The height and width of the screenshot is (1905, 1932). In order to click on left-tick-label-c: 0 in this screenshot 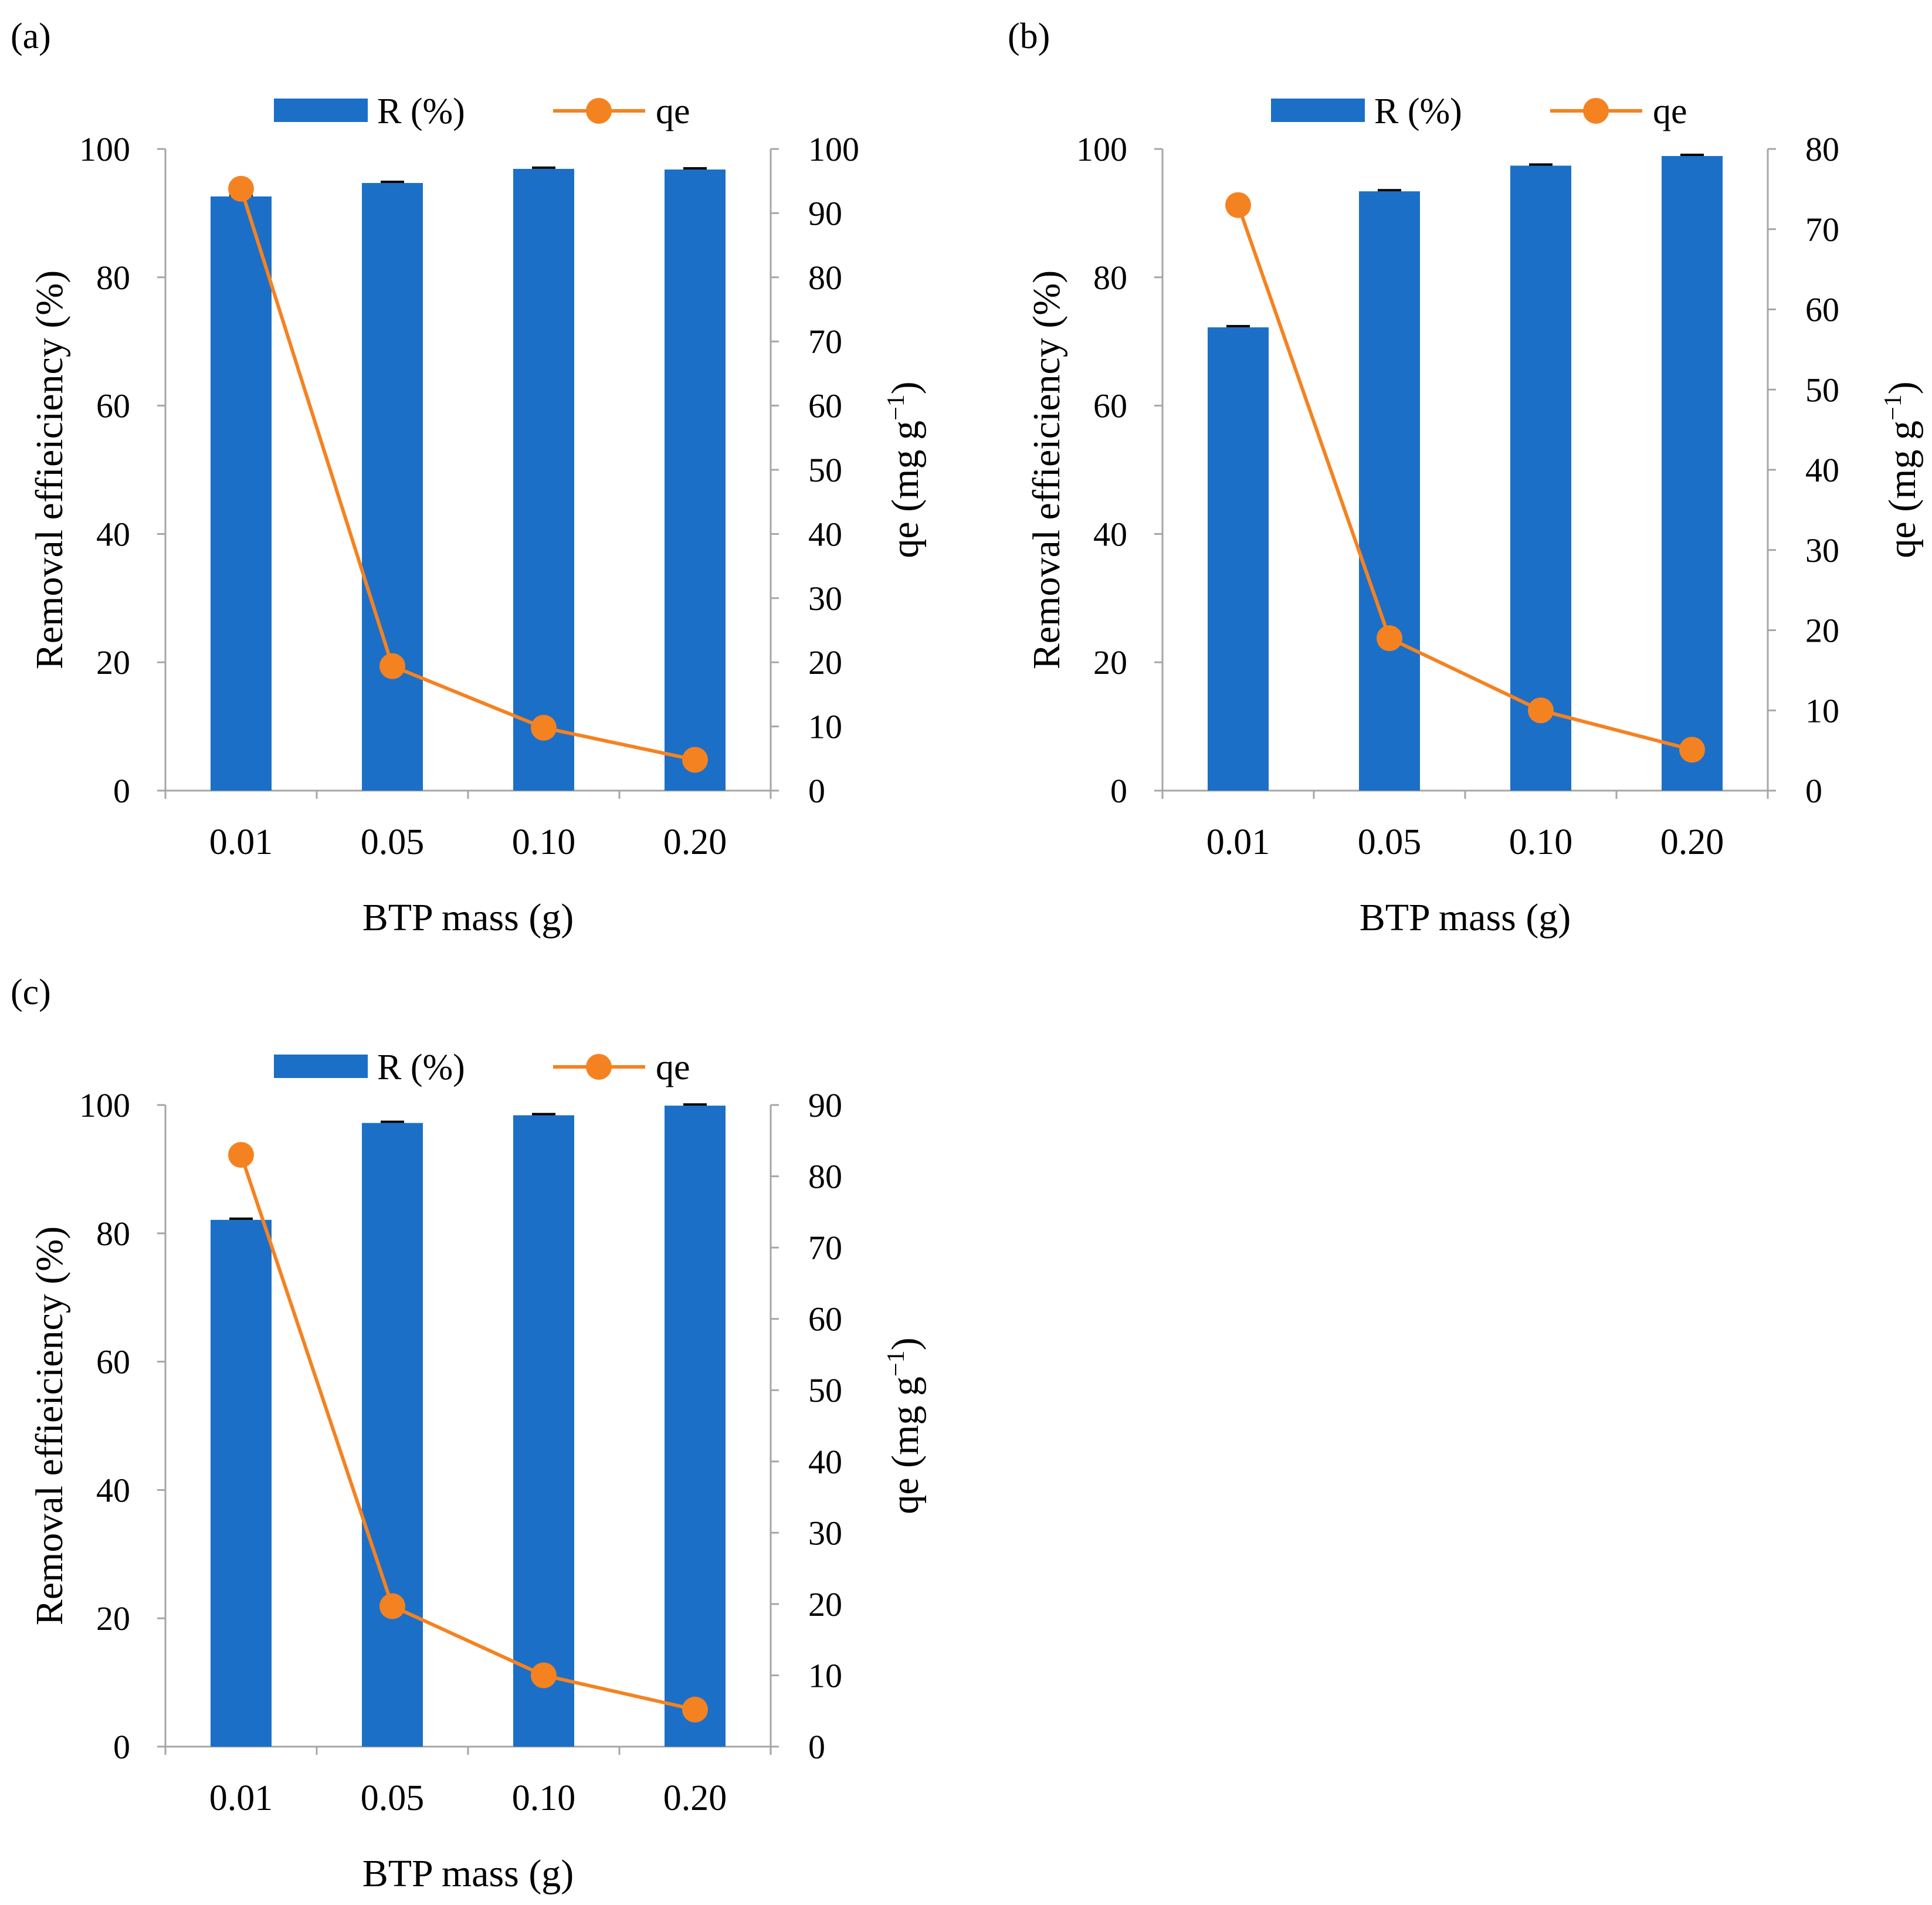, I will do `click(122, 1747)`.